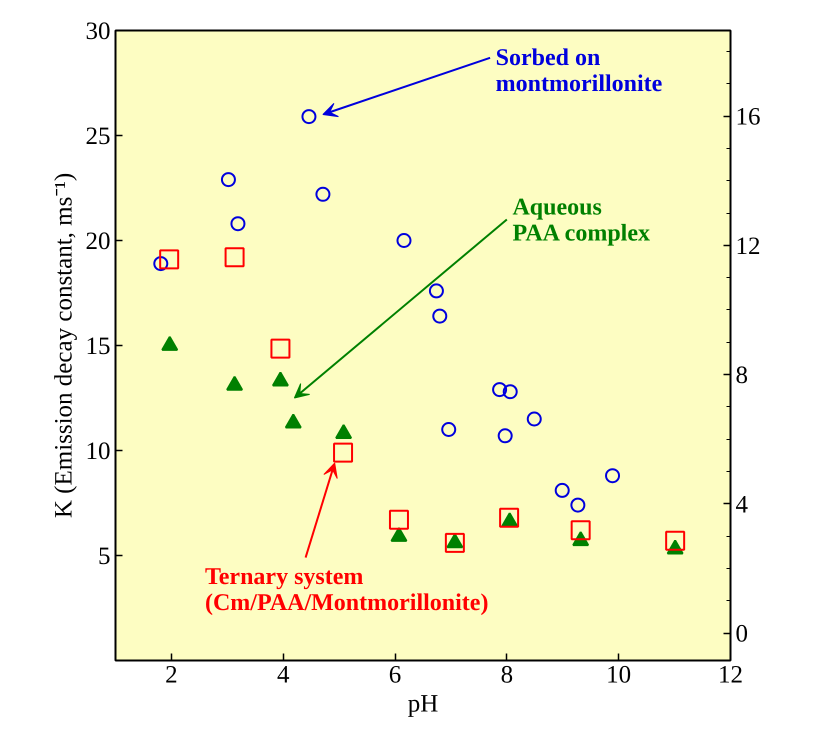 The height and width of the screenshot is (751, 815). Describe the element at coordinates (283, 675) in the screenshot. I see `x-tick-label: 4` at that location.